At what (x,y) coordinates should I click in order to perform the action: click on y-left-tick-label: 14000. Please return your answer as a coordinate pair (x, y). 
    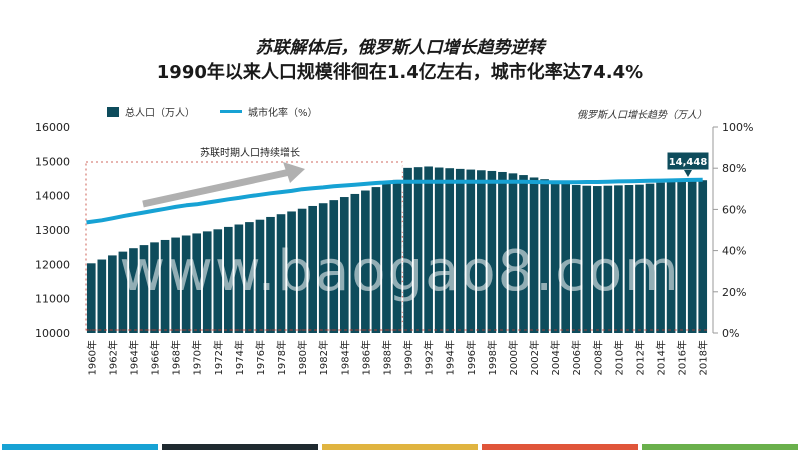
    Looking at the image, I should click on (52, 196).